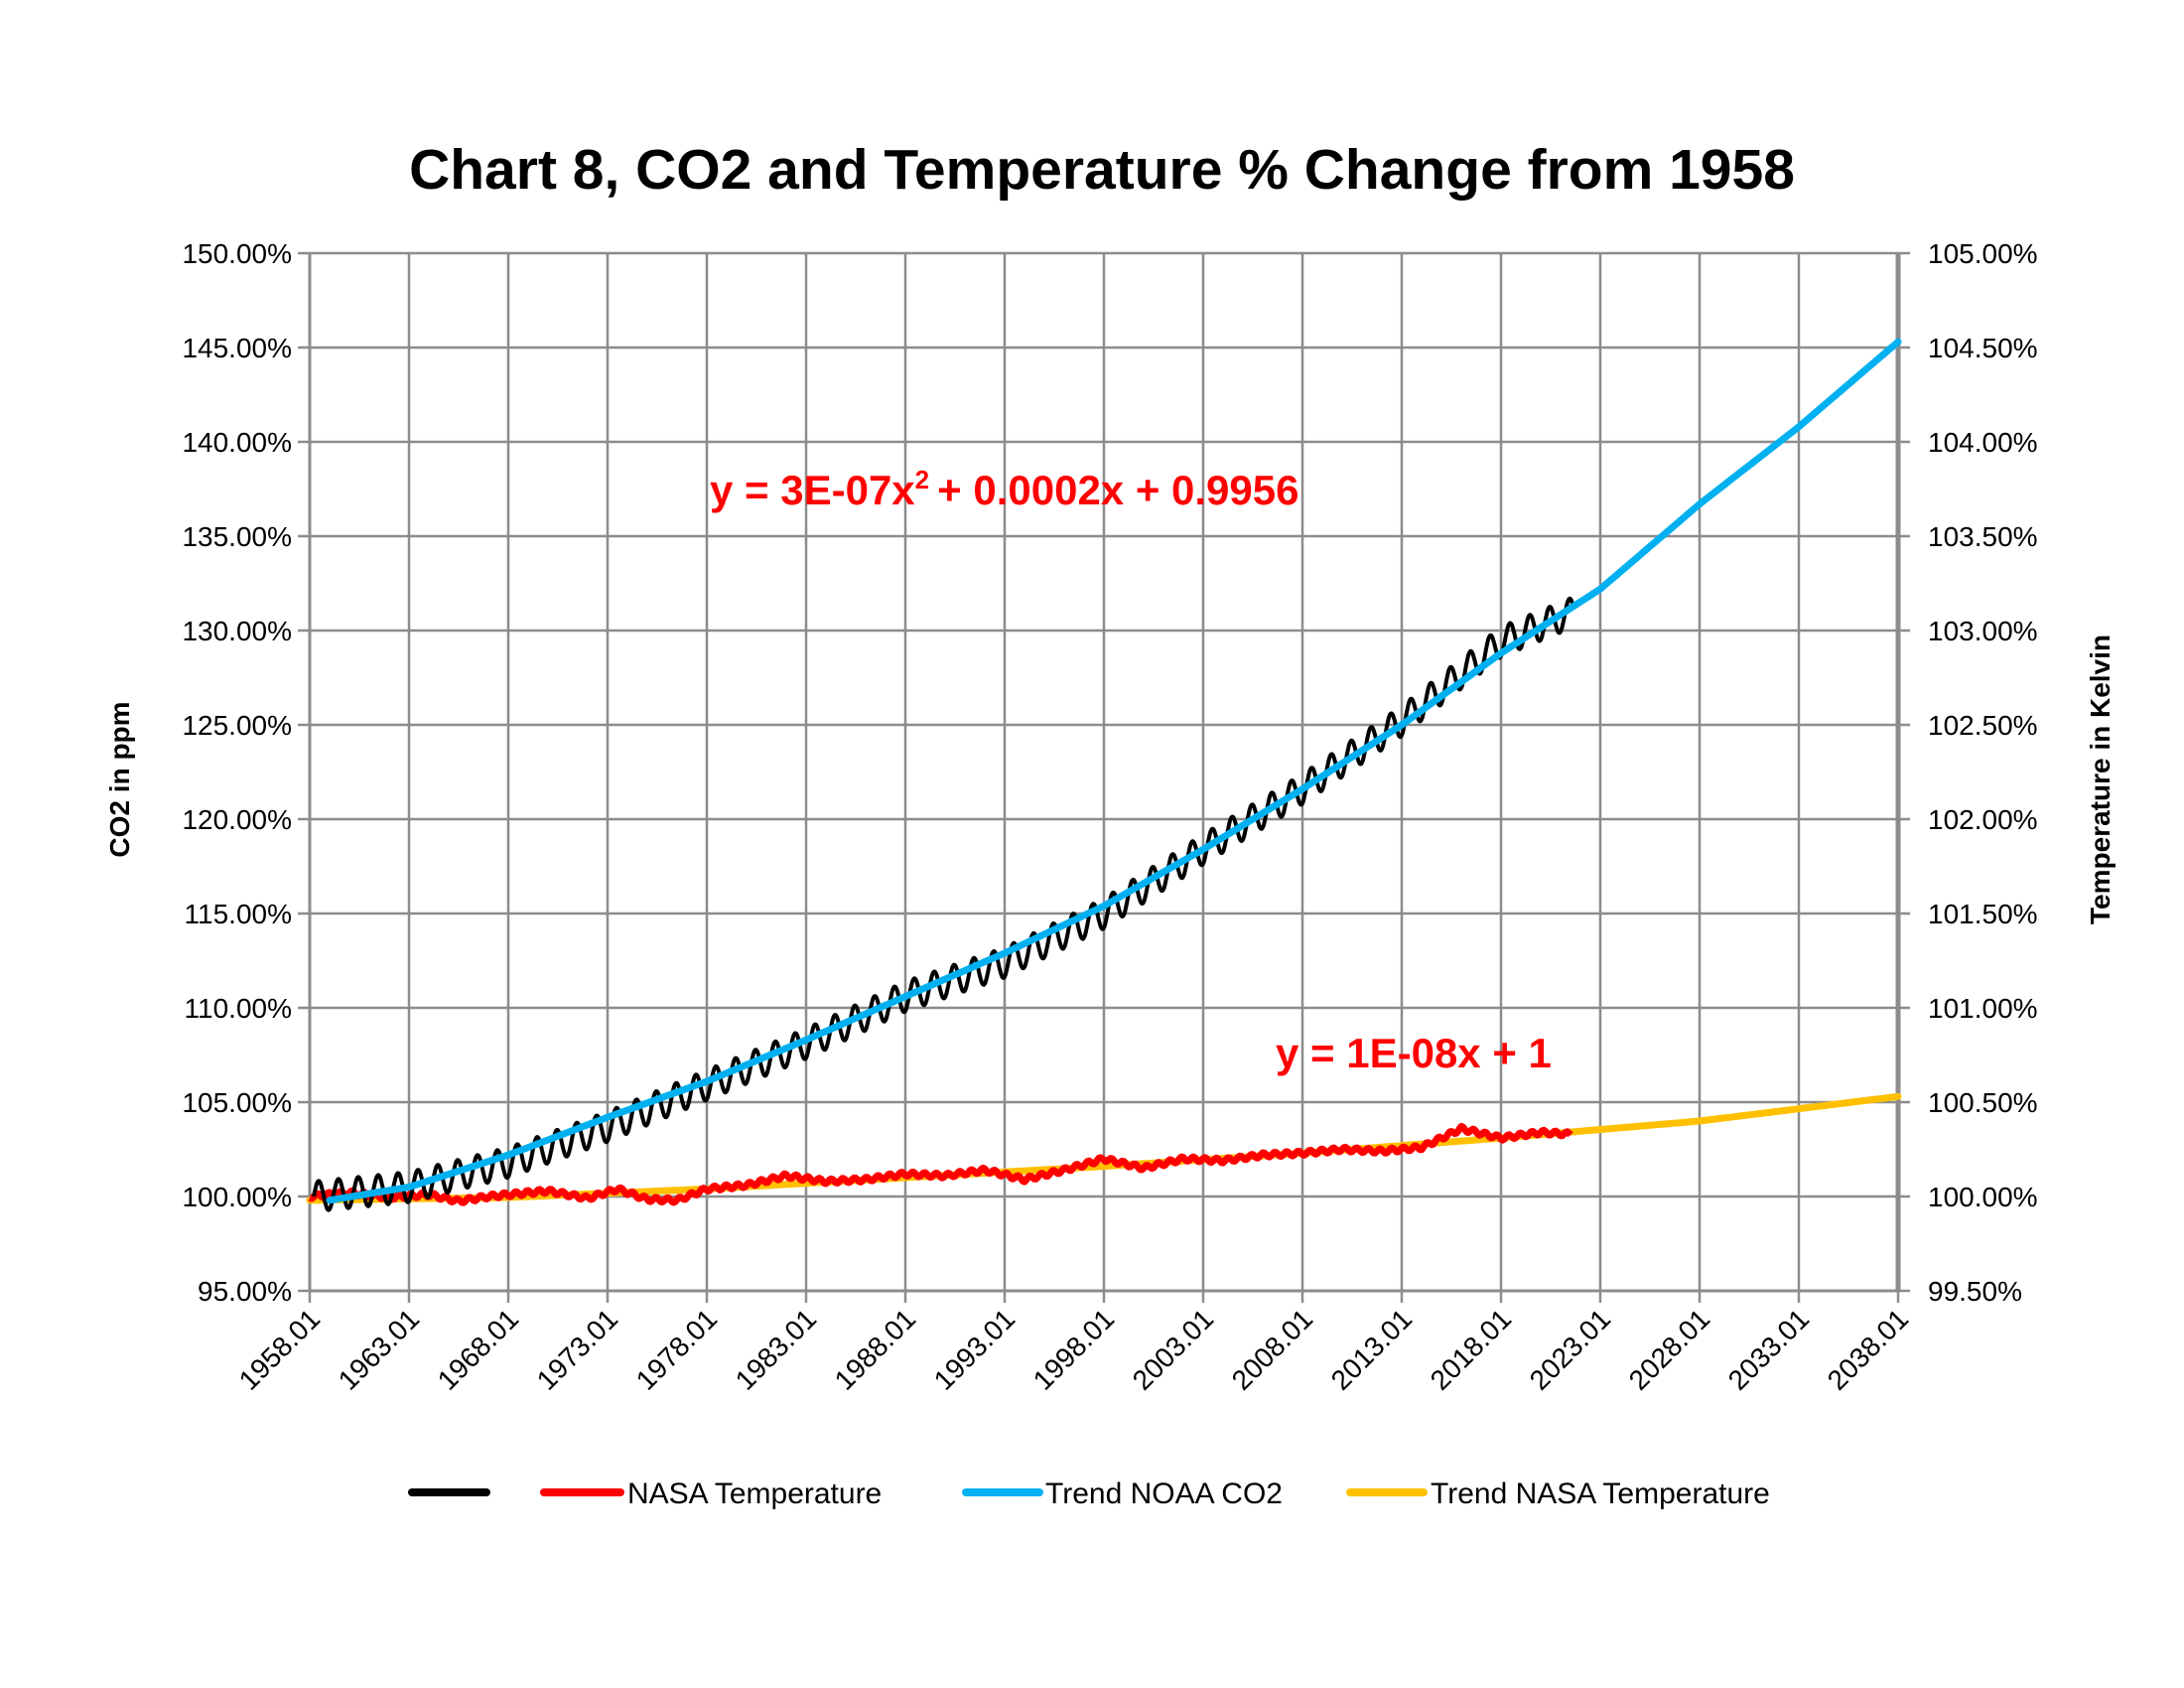 The width and height of the screenshot is (2184, 1688). Describe the element at coordinates (237, 725) in the screenshot. I see `y-tick-label: 125.00%` at that location.